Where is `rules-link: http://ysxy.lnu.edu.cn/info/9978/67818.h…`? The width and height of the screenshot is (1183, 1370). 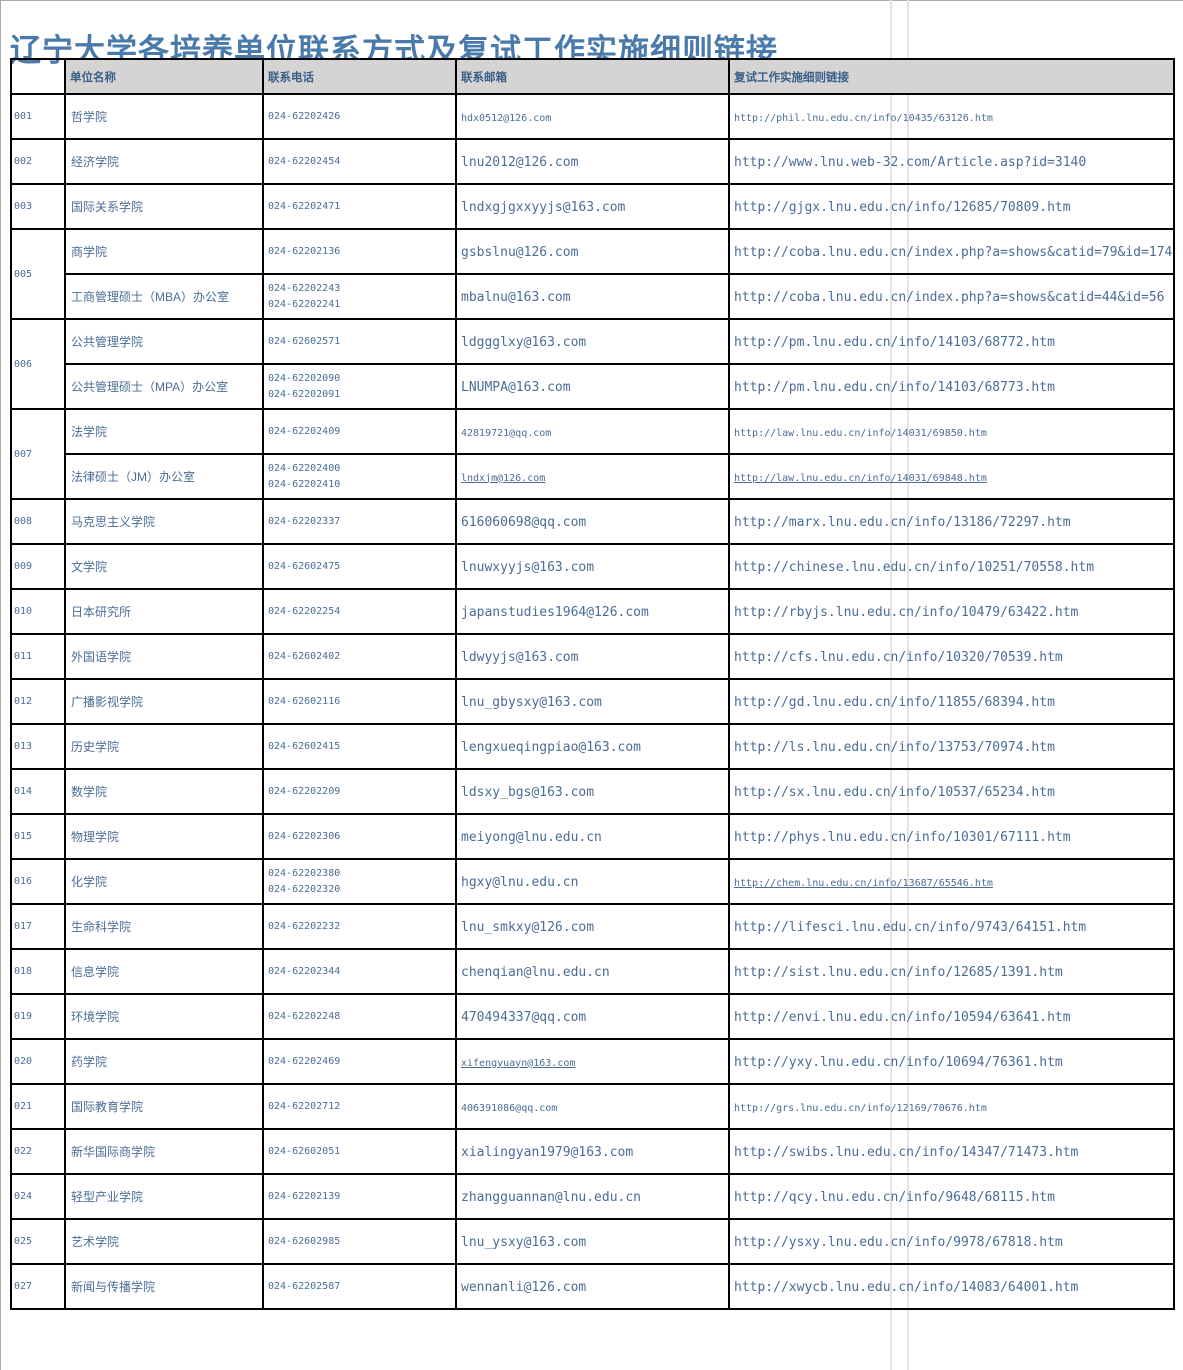 rules-link: http://ysxy.lnu.edu.cn/info/9978/67818.h… is located at coordinates (898, 1242).